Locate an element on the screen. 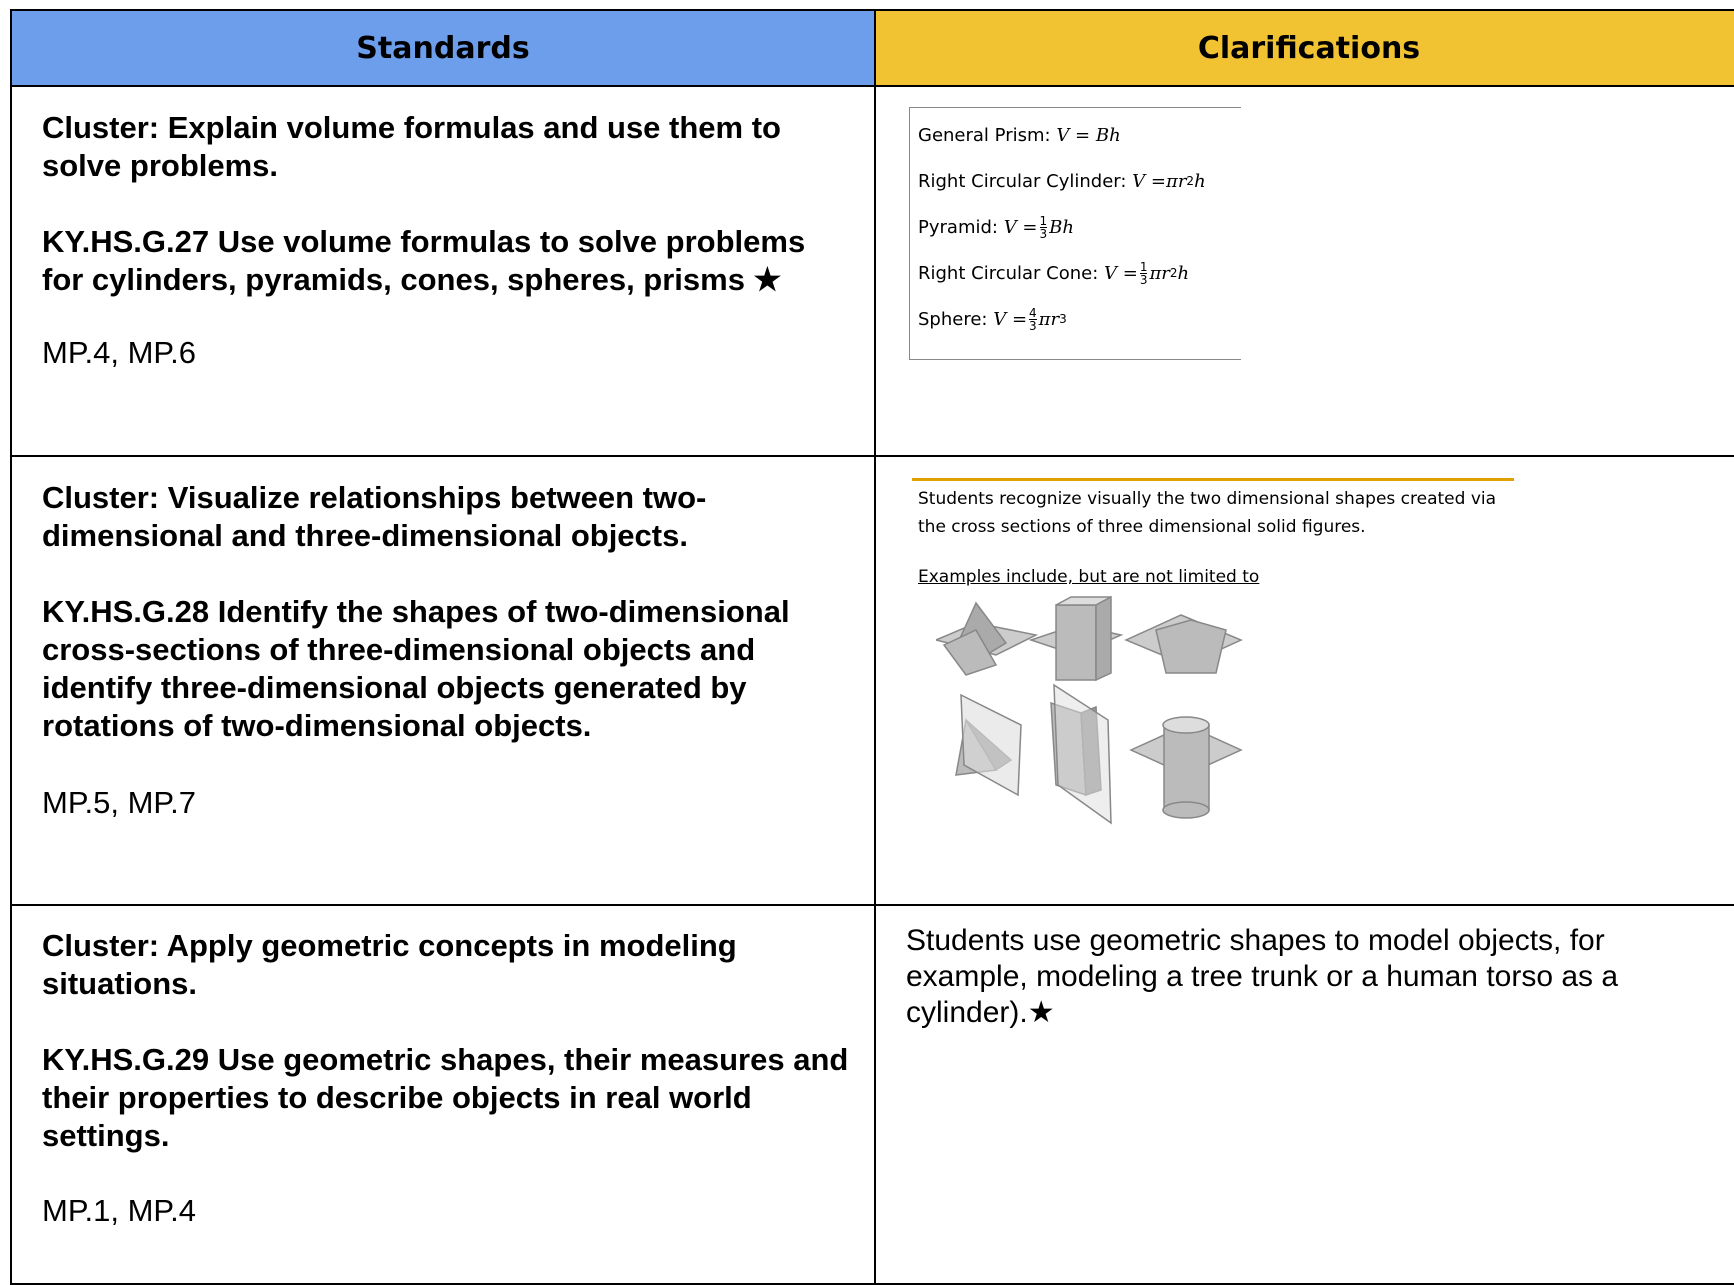 This screenshot has height=1285, width=1734. formula: Right Circular Cone: V = 1 3 πr 2 h is located at coordinates (1075, 273).